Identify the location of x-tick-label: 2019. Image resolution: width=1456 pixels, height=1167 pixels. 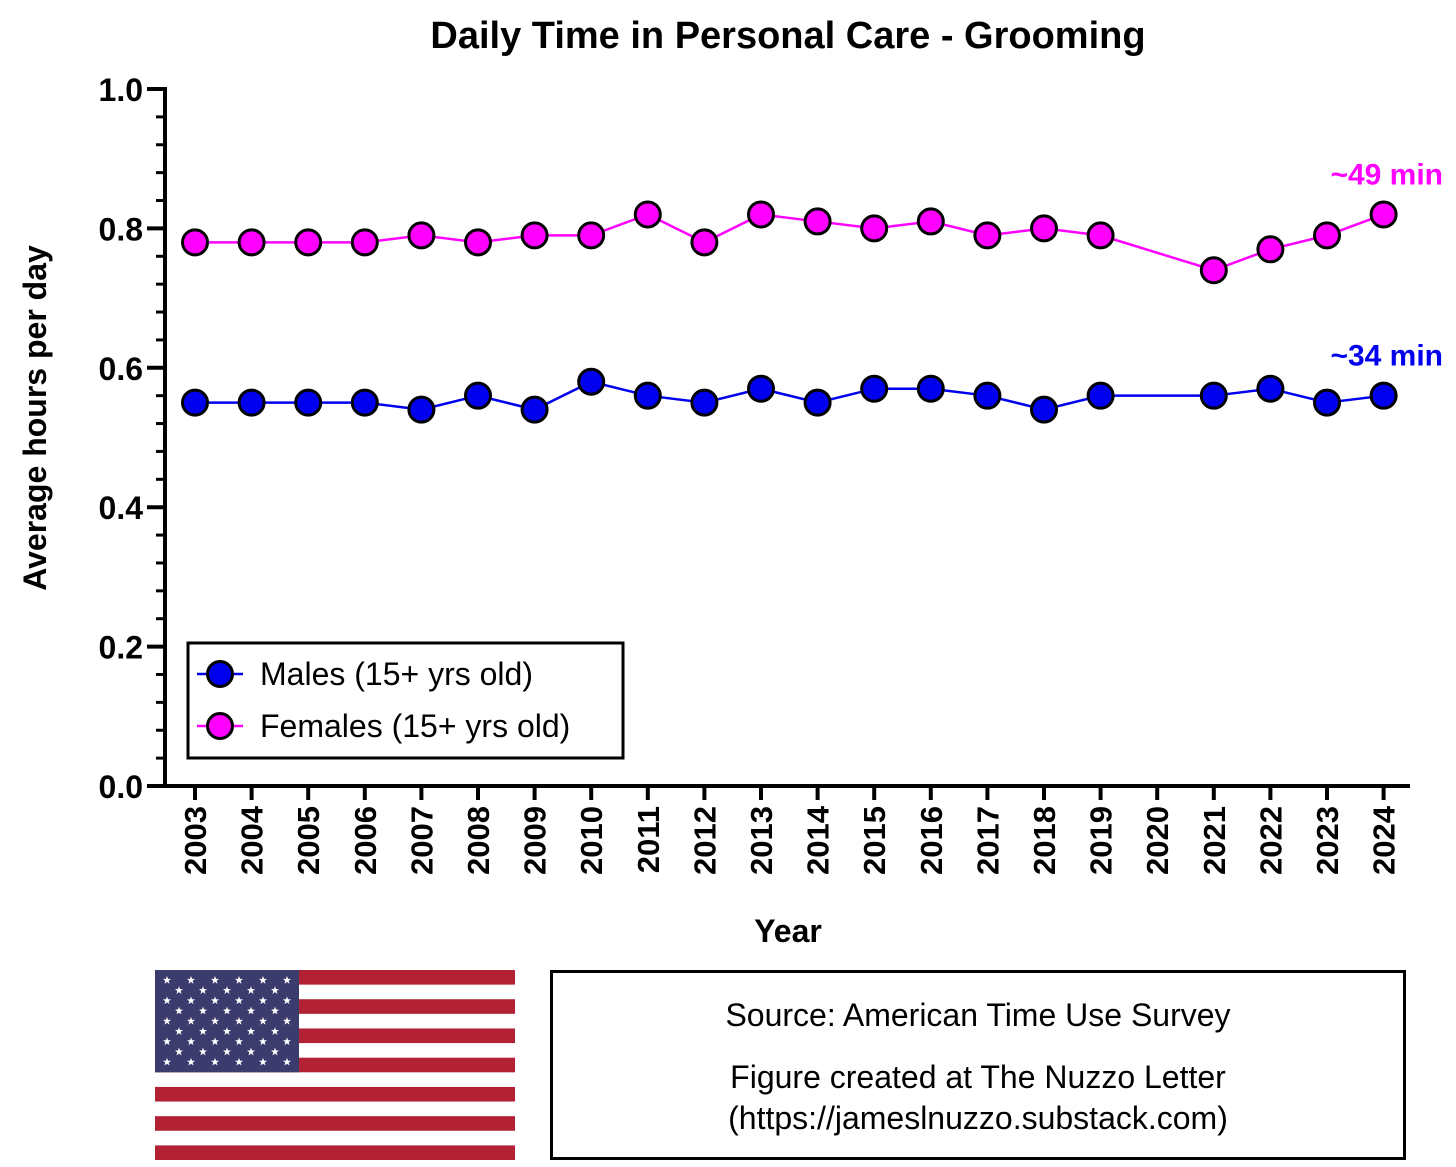
(1101, 840).